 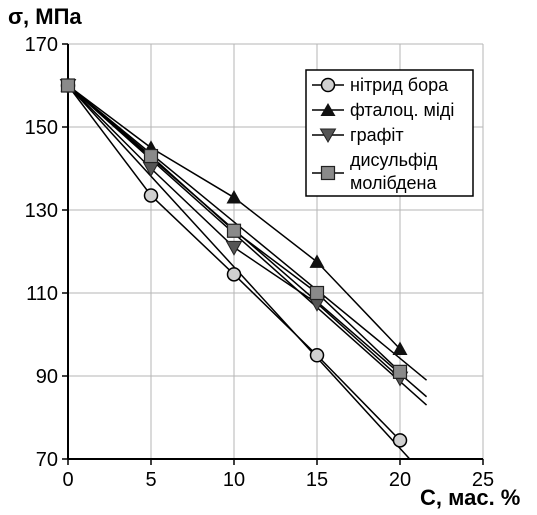 I want to click on circle-marker-icon, so click(x=328, y=85).